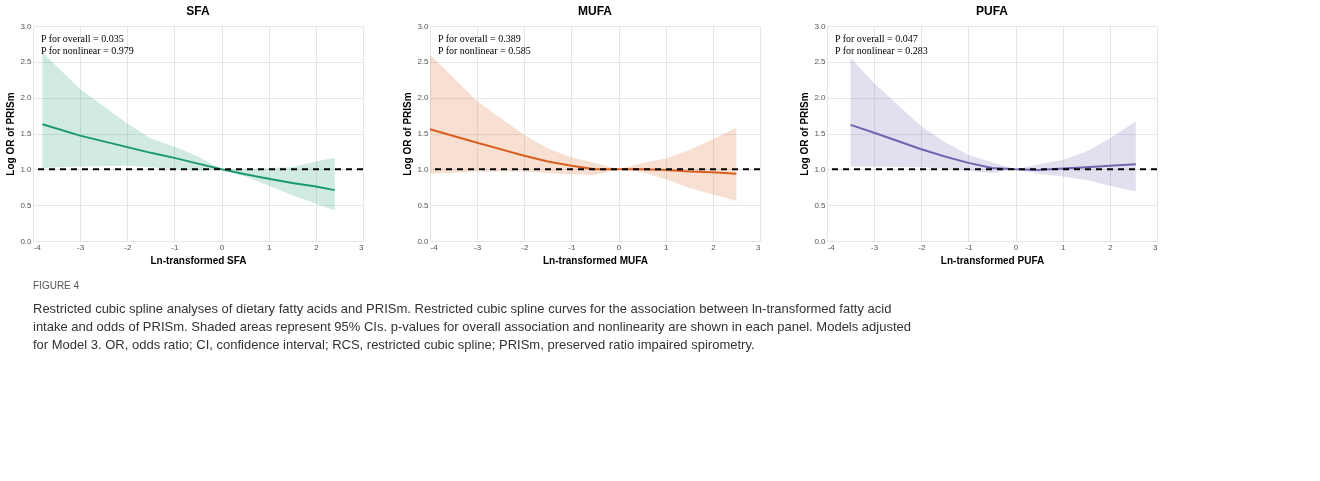 The width and height of the screenshot is (1320, 481). What do you see at coordinates (87, 50) in the screenshot?
I see `annotation: P for nonlinear = 0.979` at bounding box center [87, 50].